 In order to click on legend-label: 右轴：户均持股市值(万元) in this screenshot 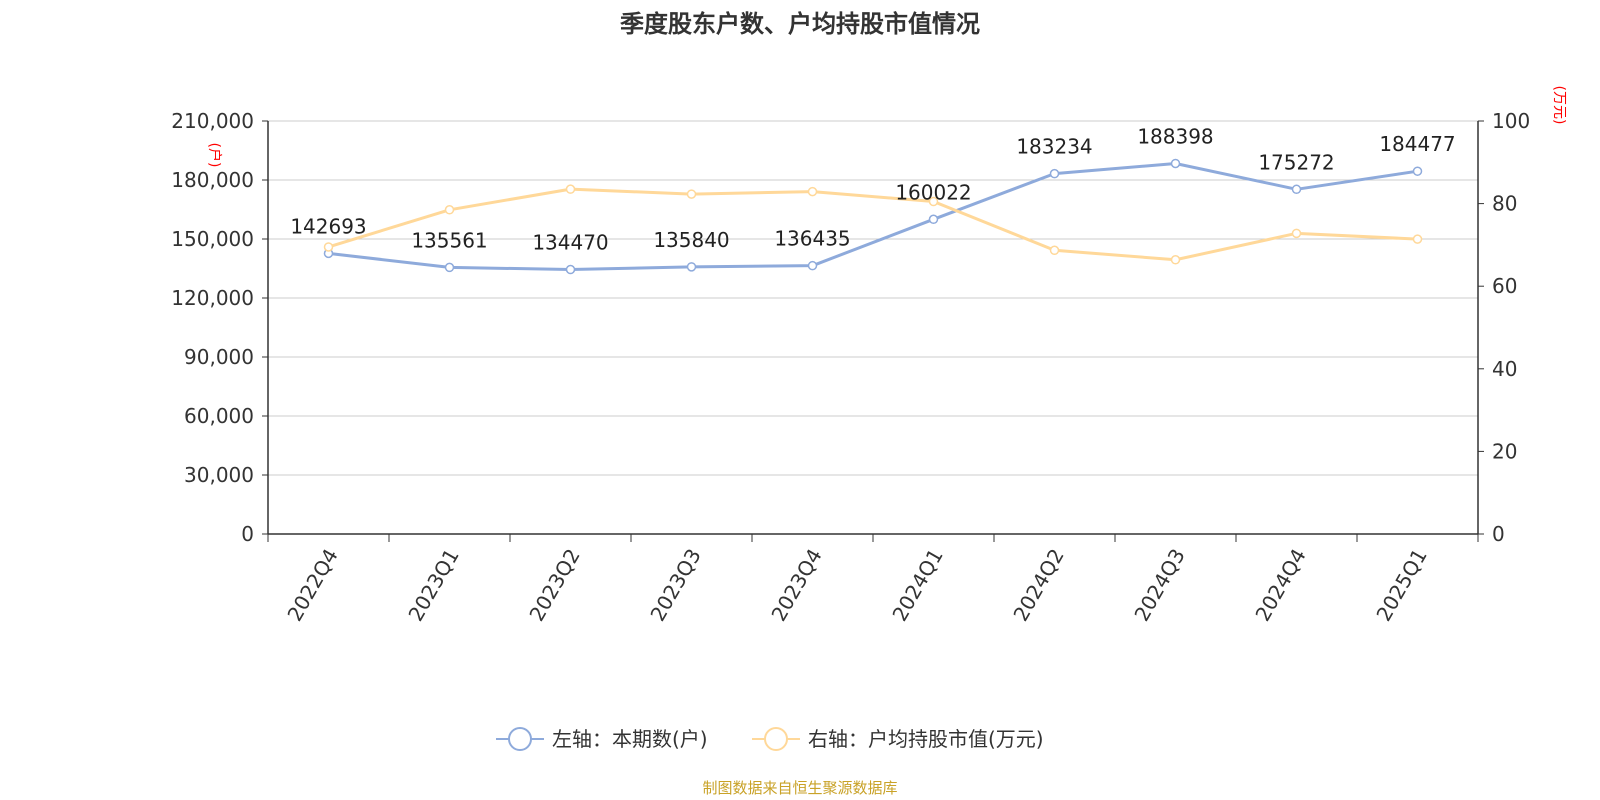, I will do `click(926, 739)`.